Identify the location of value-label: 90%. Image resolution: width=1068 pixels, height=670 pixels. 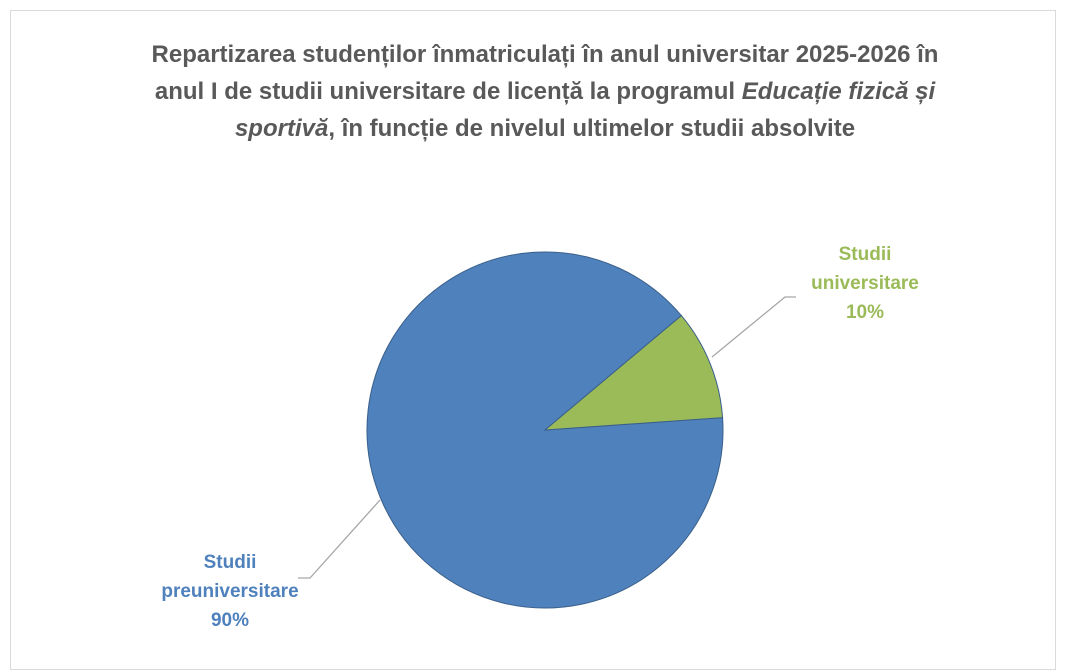
(230, 620).